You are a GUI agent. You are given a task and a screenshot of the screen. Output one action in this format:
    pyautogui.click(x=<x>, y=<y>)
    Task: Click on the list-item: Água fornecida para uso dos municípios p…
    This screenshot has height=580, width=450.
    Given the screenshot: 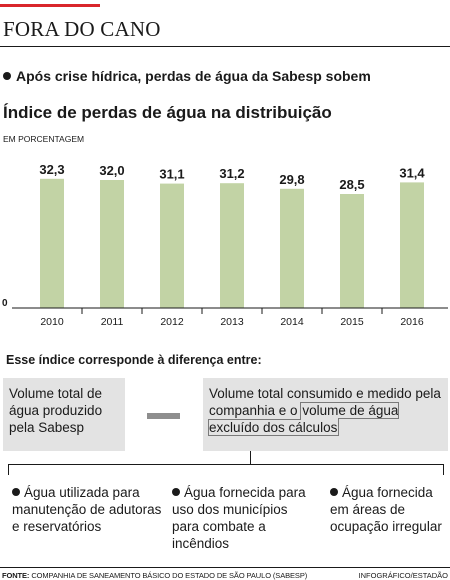 What is the action you would take?
    pyautogui.click(x=239, y=518)
    